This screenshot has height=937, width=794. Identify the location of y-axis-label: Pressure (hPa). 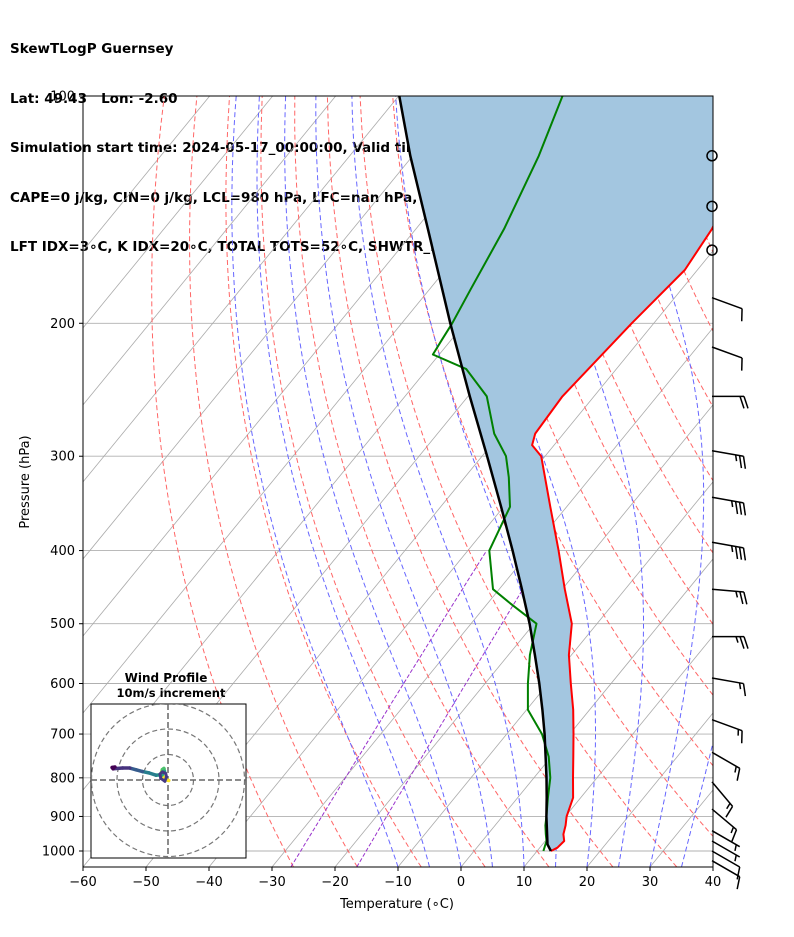
(25, 481).